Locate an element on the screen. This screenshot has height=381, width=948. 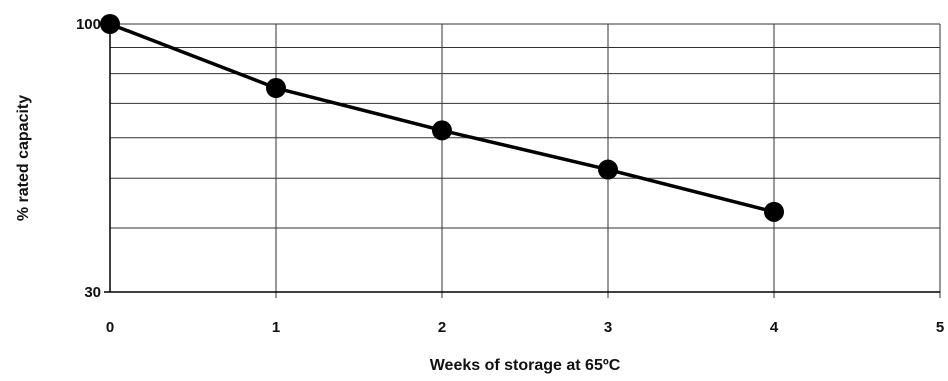
x-tick-label: 2 is located at coordinates (442, 327).